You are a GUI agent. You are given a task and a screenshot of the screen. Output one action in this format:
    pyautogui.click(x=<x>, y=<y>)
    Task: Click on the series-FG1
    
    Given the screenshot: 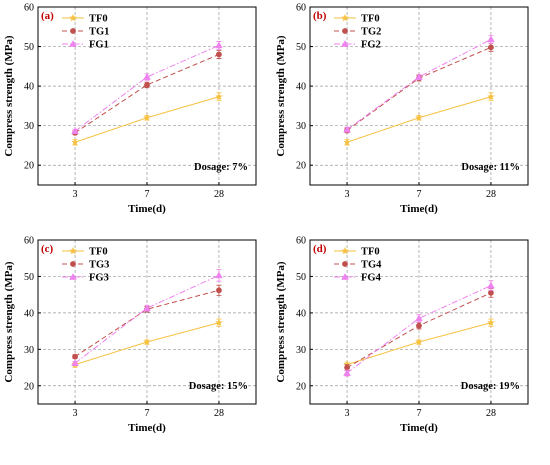 What is the action you would take?
    pyautogui.click(x=147, y=88)
    